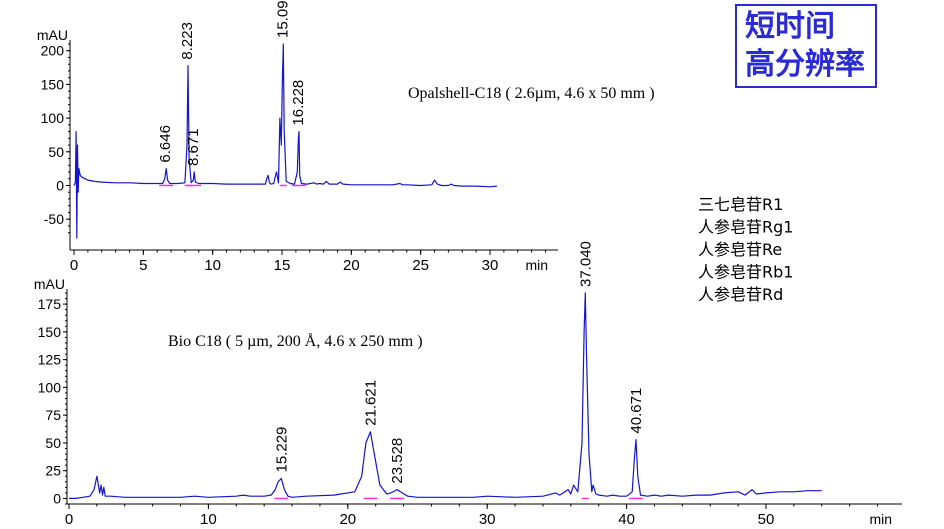 This screenshot has height=529, width=944. I want to click on y-tick-label: 175, so click(50, 304).